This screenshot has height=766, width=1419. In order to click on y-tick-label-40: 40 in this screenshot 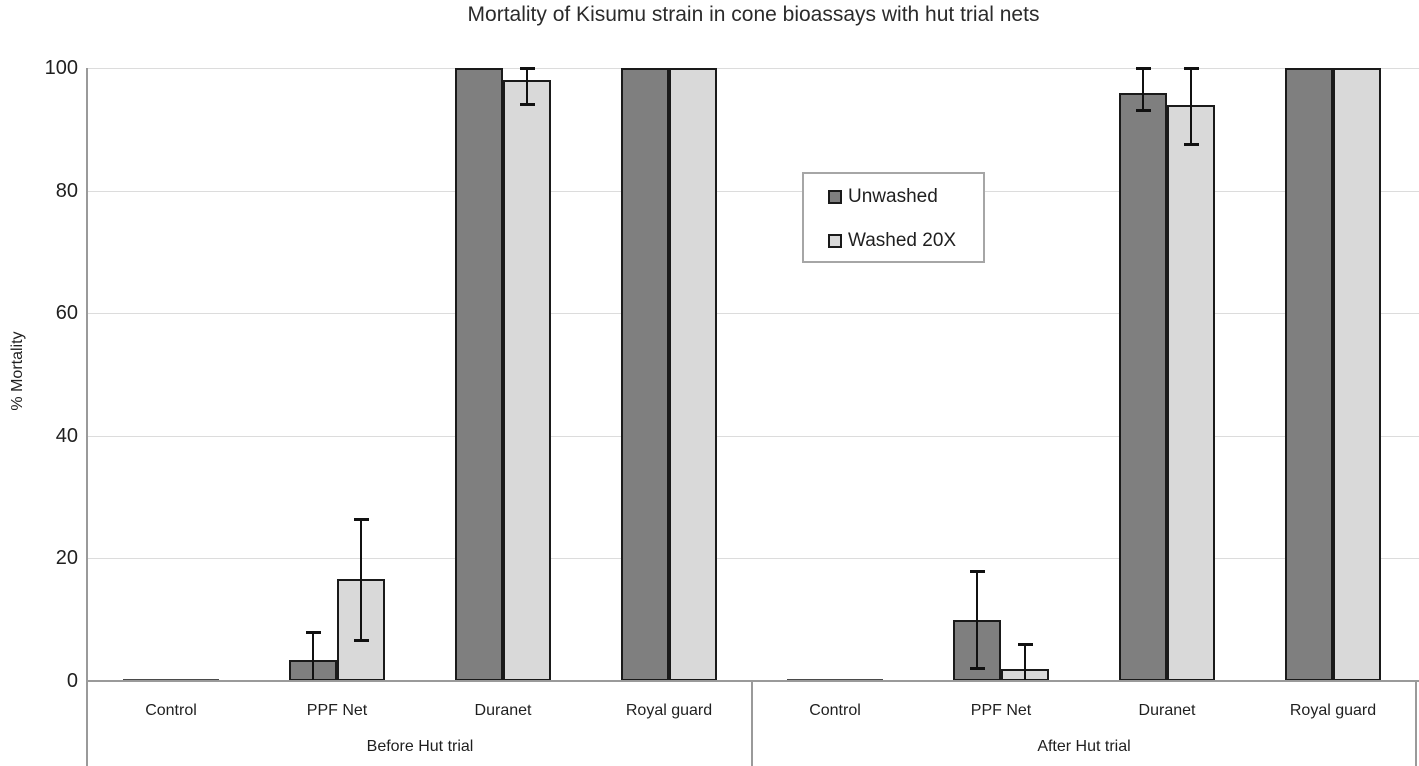, I will do `click(66, 435)`.